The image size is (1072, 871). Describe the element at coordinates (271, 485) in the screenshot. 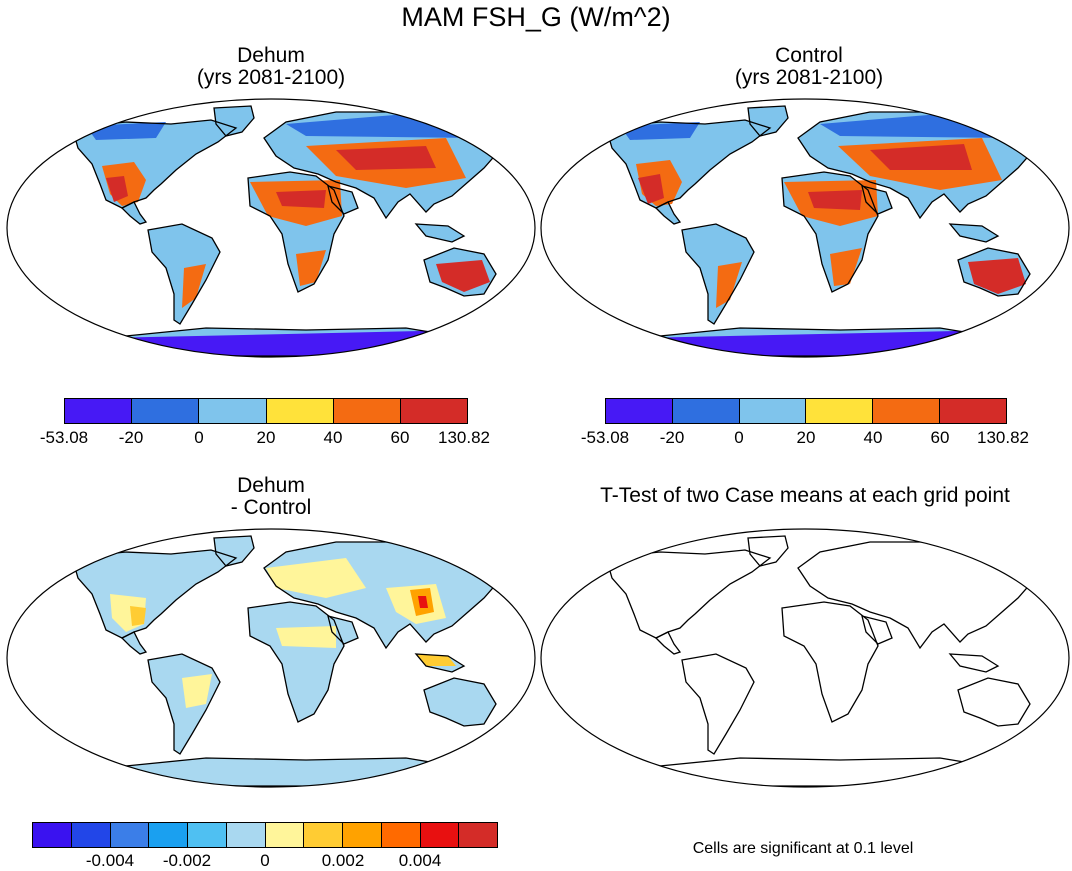

I see `difference-title-line1: Dehum` at that location.